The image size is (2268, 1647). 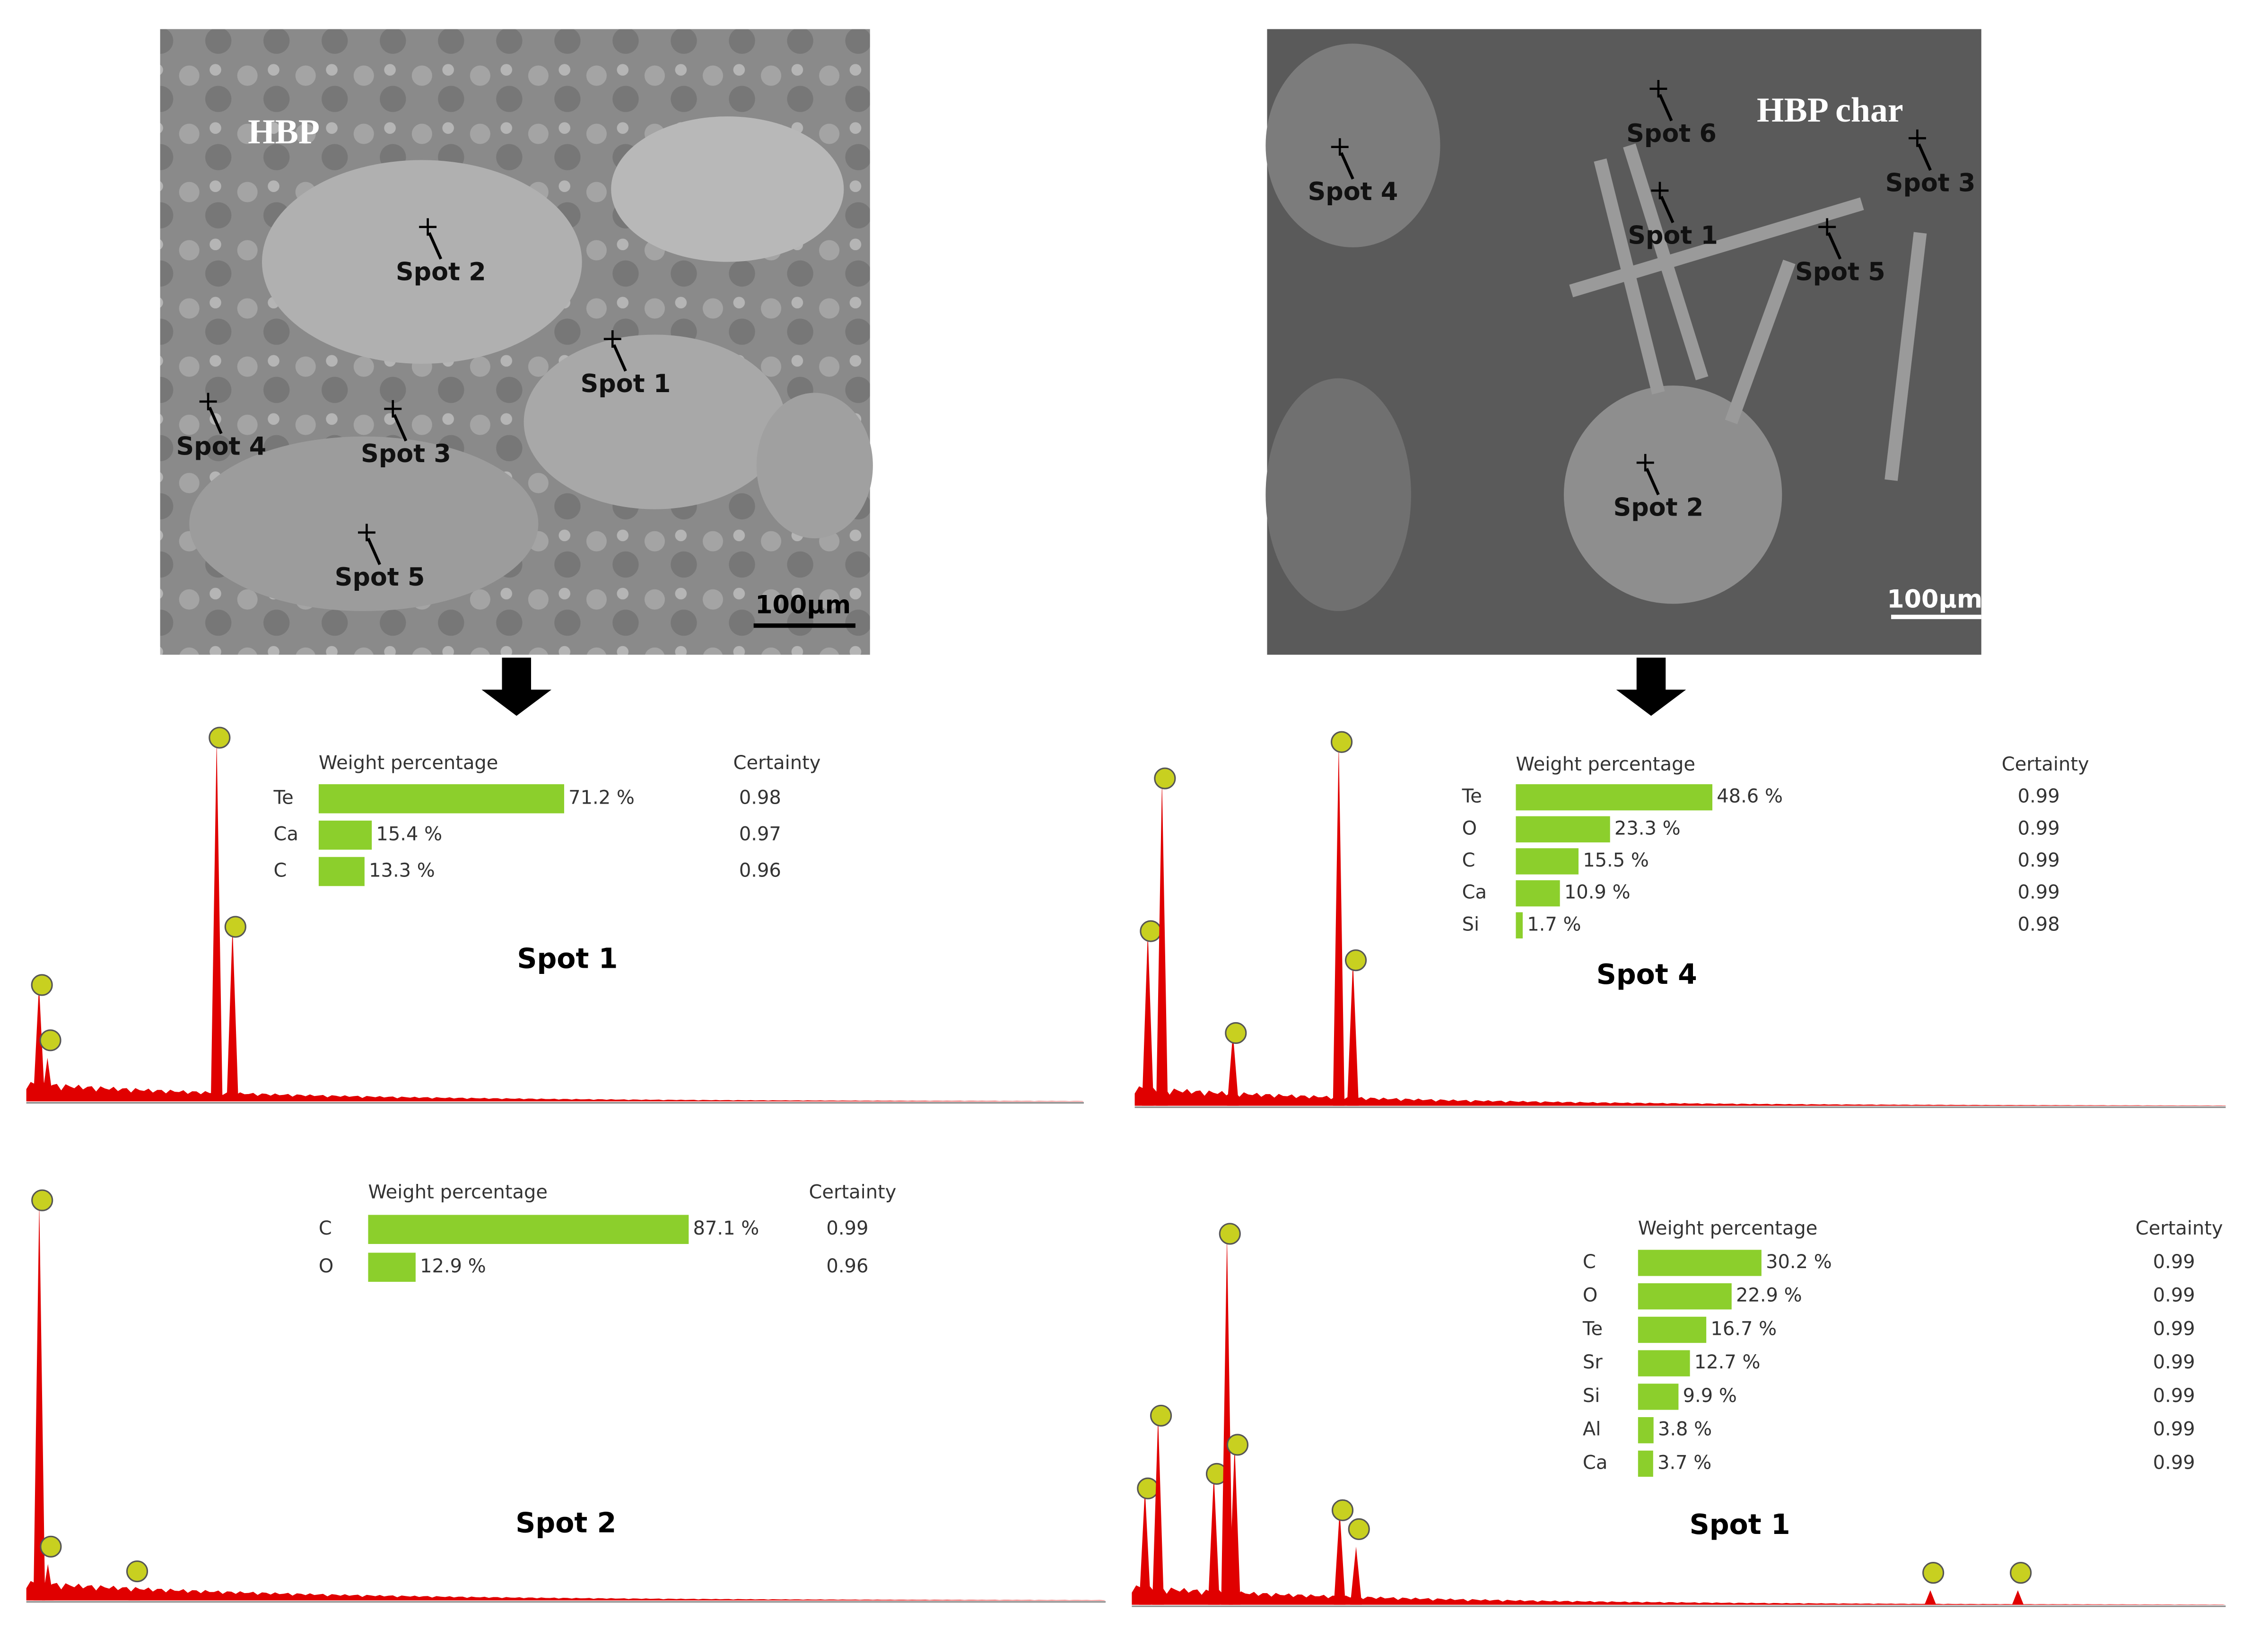 What do you see at coordinates (1623, 342) in the screenshot?
I see `sem-image-right` at bounding box center [1623, 342].